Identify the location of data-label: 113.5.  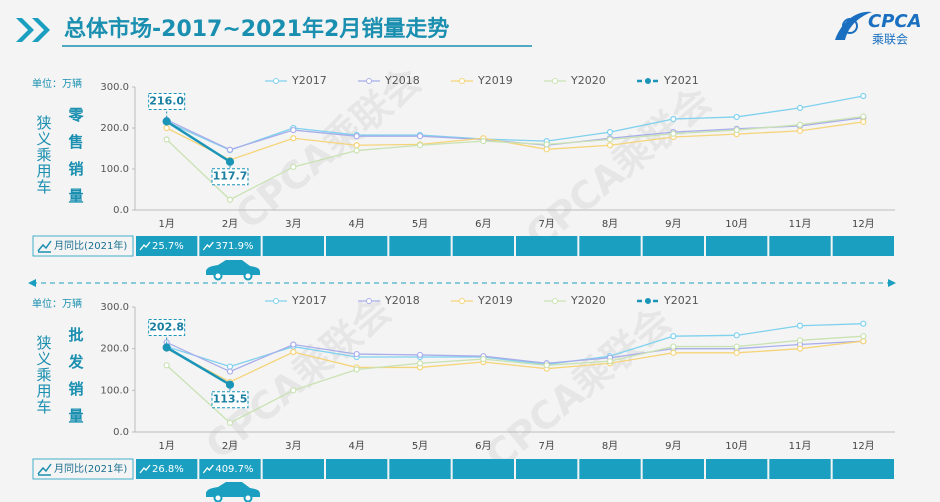
(230, 399).